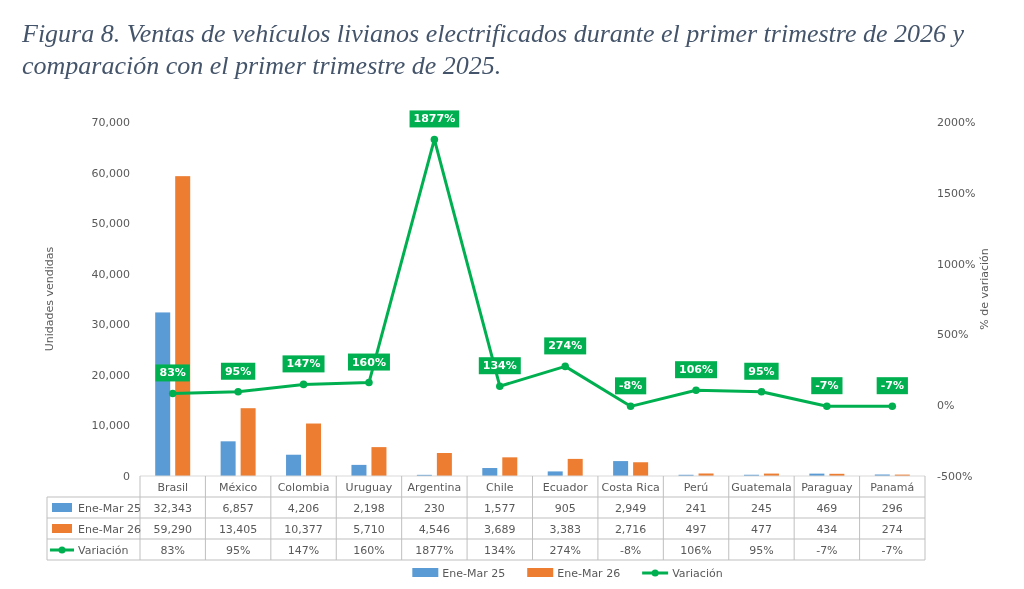 The width and height of the screenshot is (1024, 589). Describe the element at coordinates (434, 529) in the screenshot. I see `data-label: 4,546` at that location.